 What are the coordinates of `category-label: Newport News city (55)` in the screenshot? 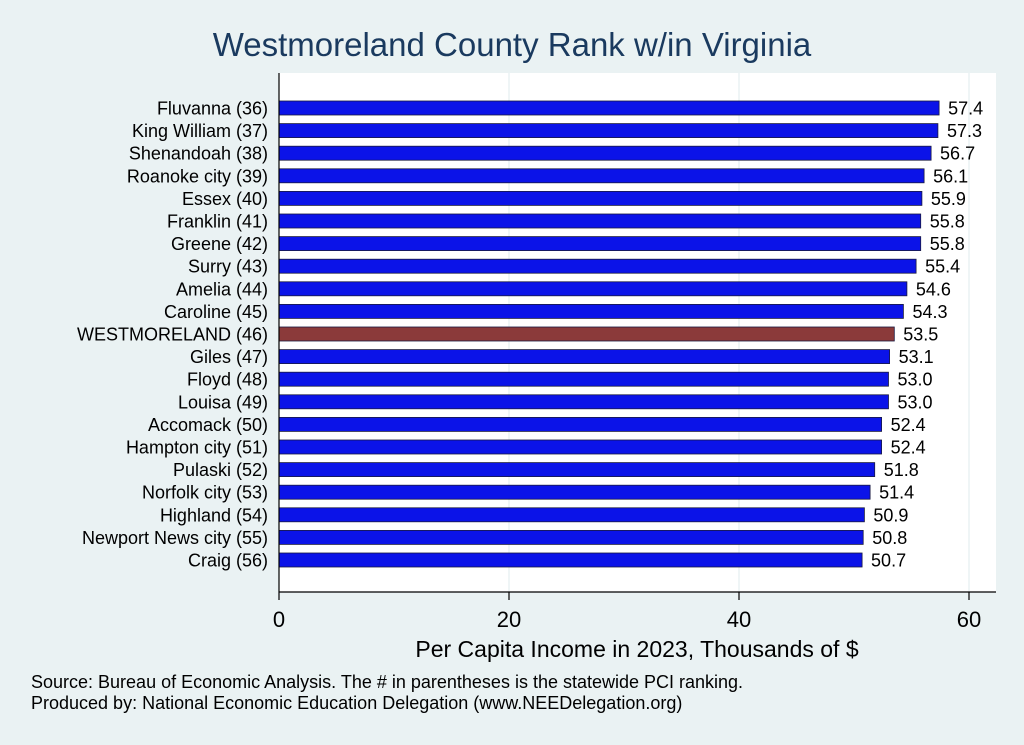 It's located at (175, 538).